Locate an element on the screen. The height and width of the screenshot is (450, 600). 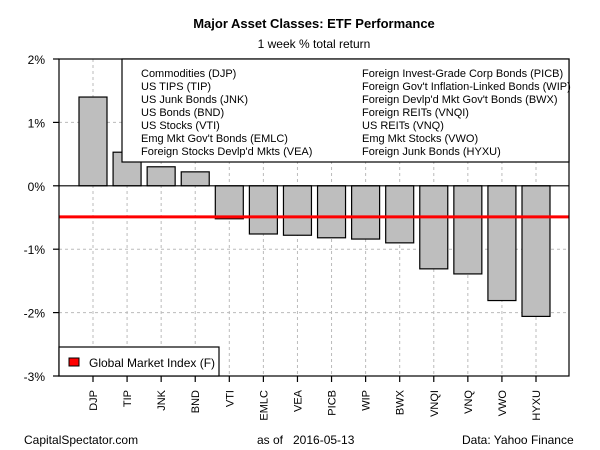
bar-picb is located at coordinates (331, 212).